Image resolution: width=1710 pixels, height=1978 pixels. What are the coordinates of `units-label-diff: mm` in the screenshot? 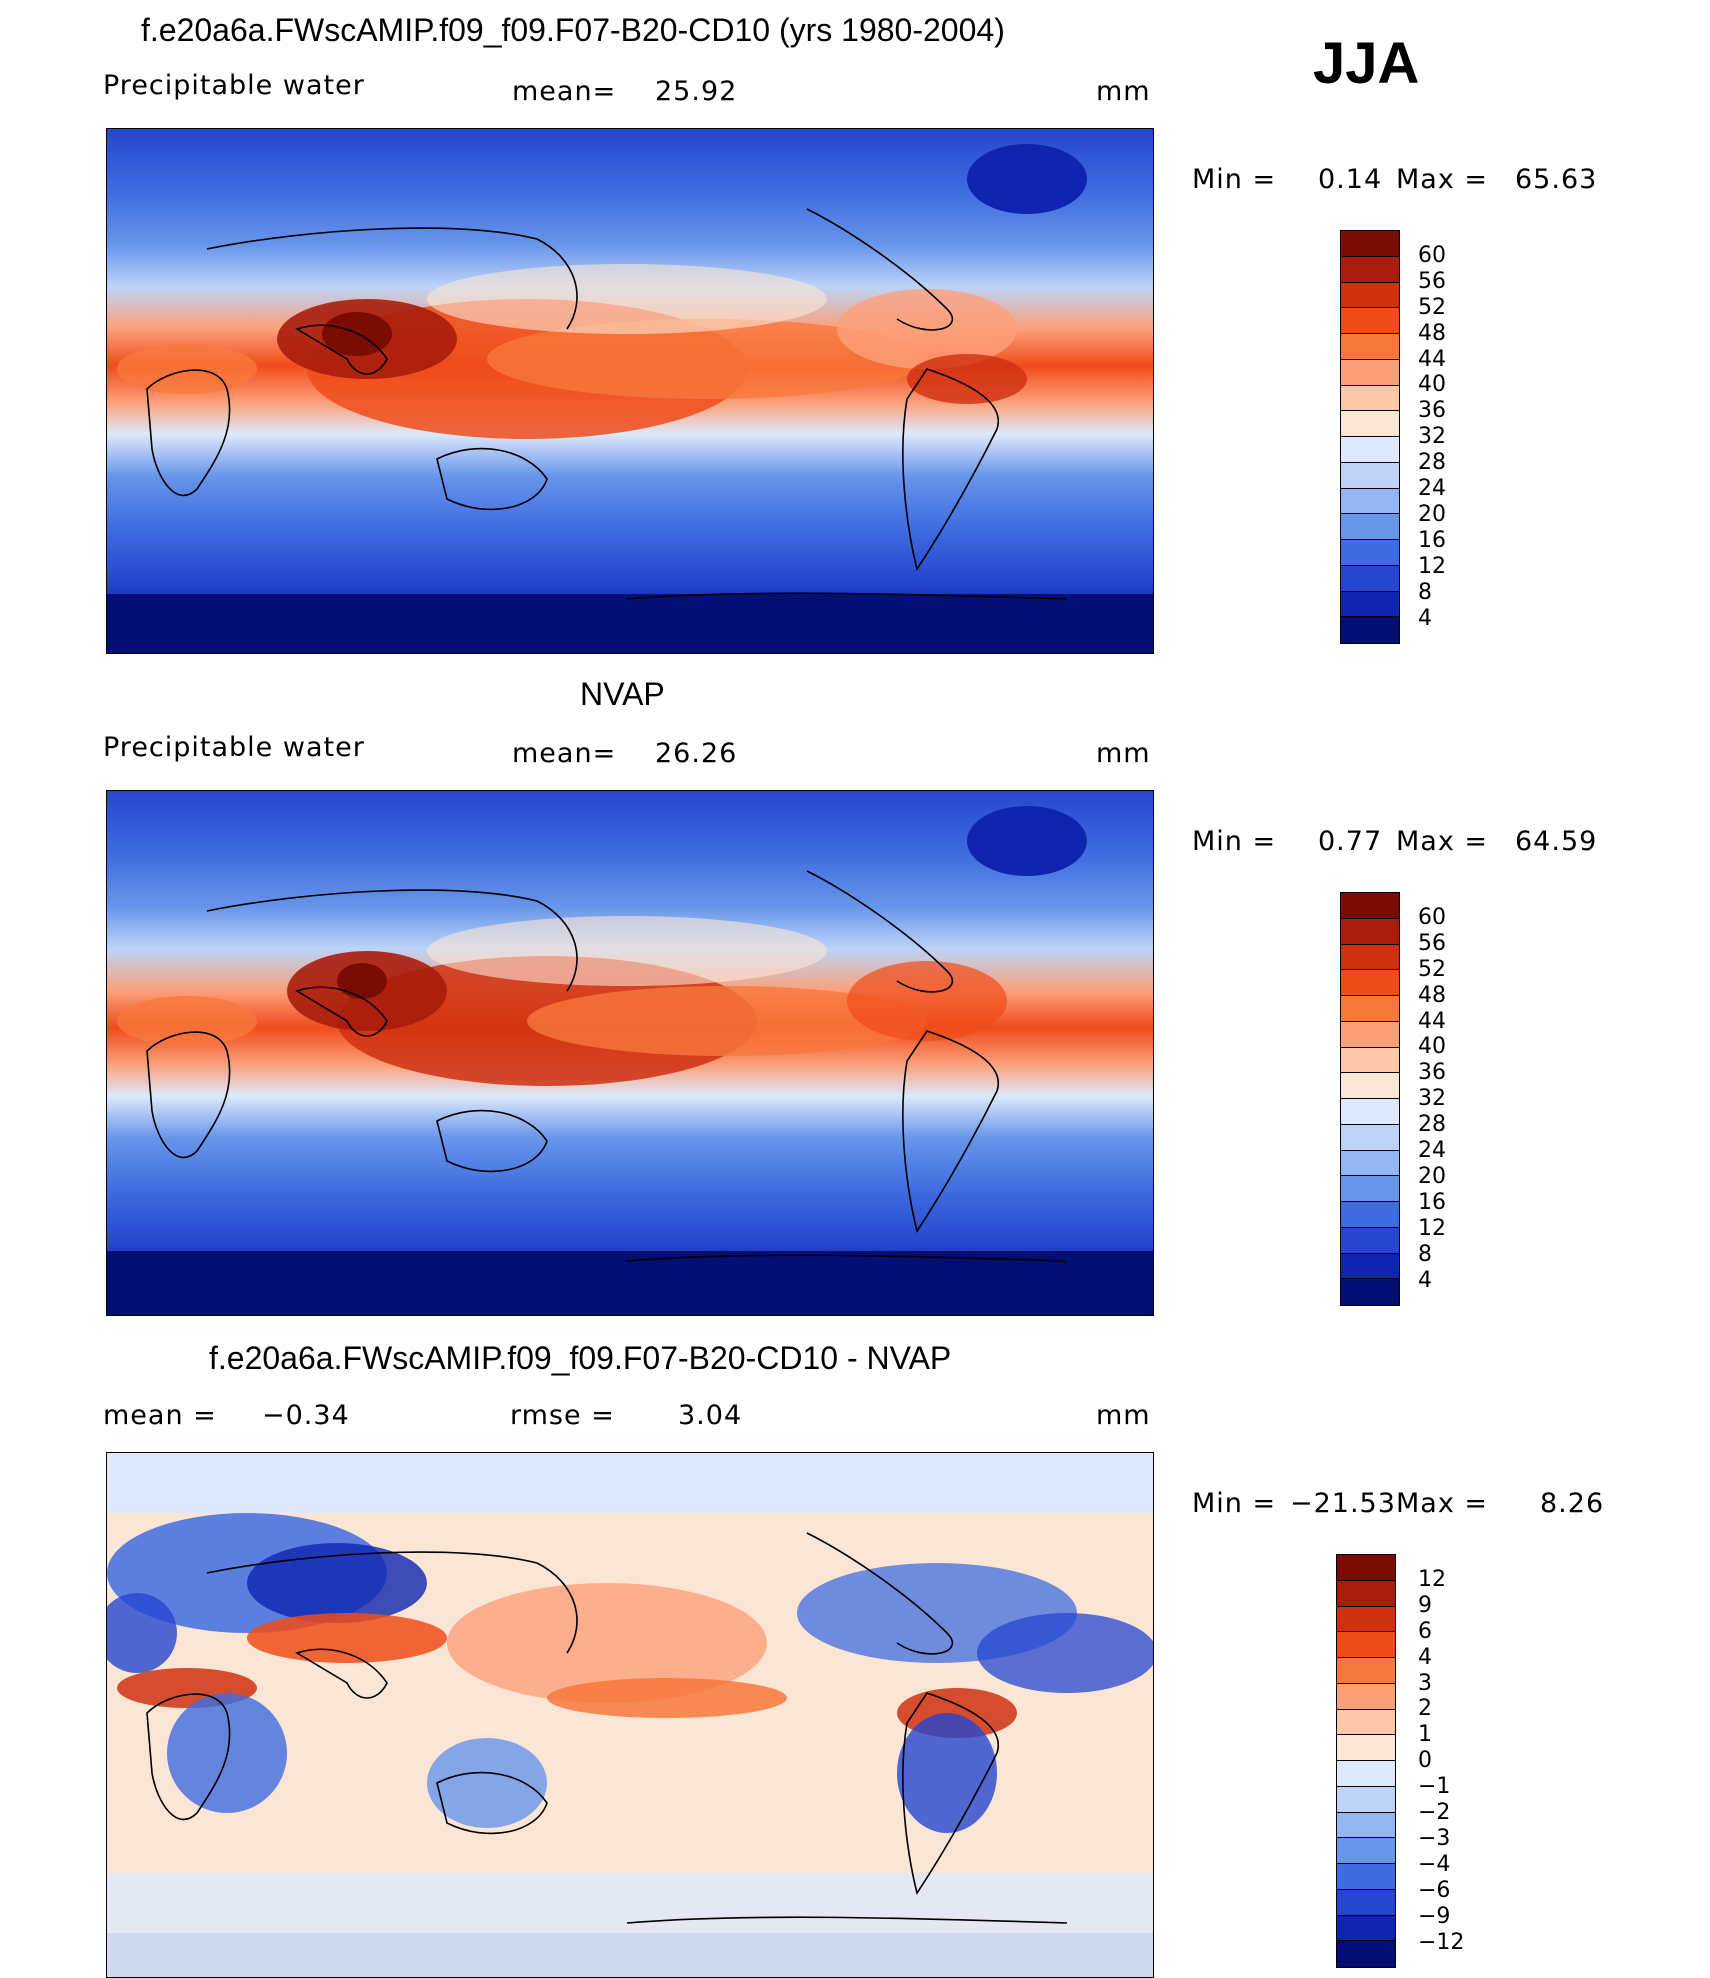 It's located at (1123, 1415).